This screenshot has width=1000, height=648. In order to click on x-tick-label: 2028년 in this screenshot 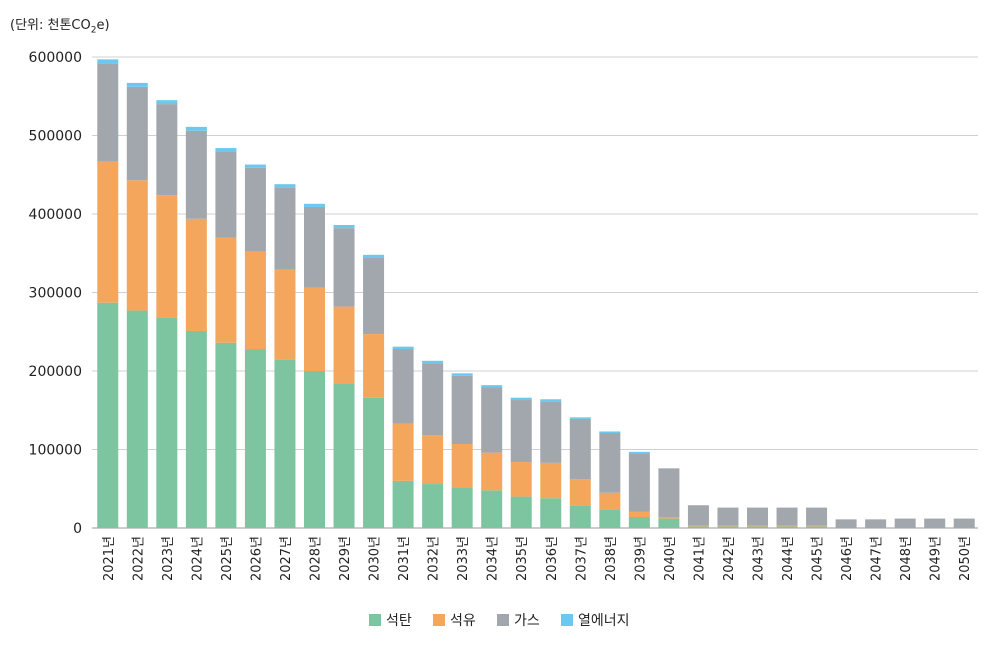, I will do `click(316, 558)`.